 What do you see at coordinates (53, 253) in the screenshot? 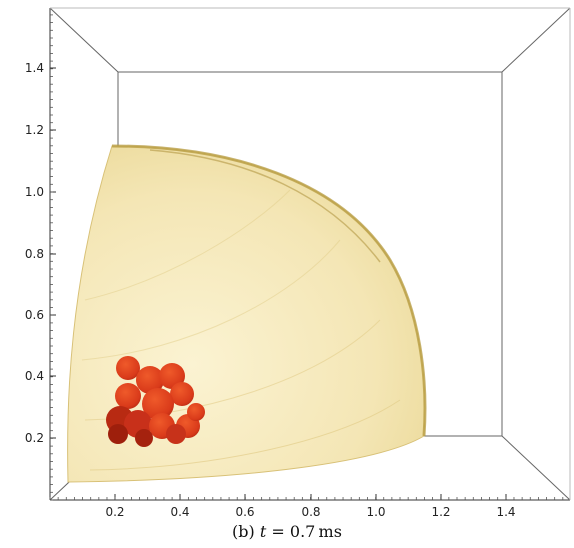
I see `y-axis` at bounding box center [53, 253].